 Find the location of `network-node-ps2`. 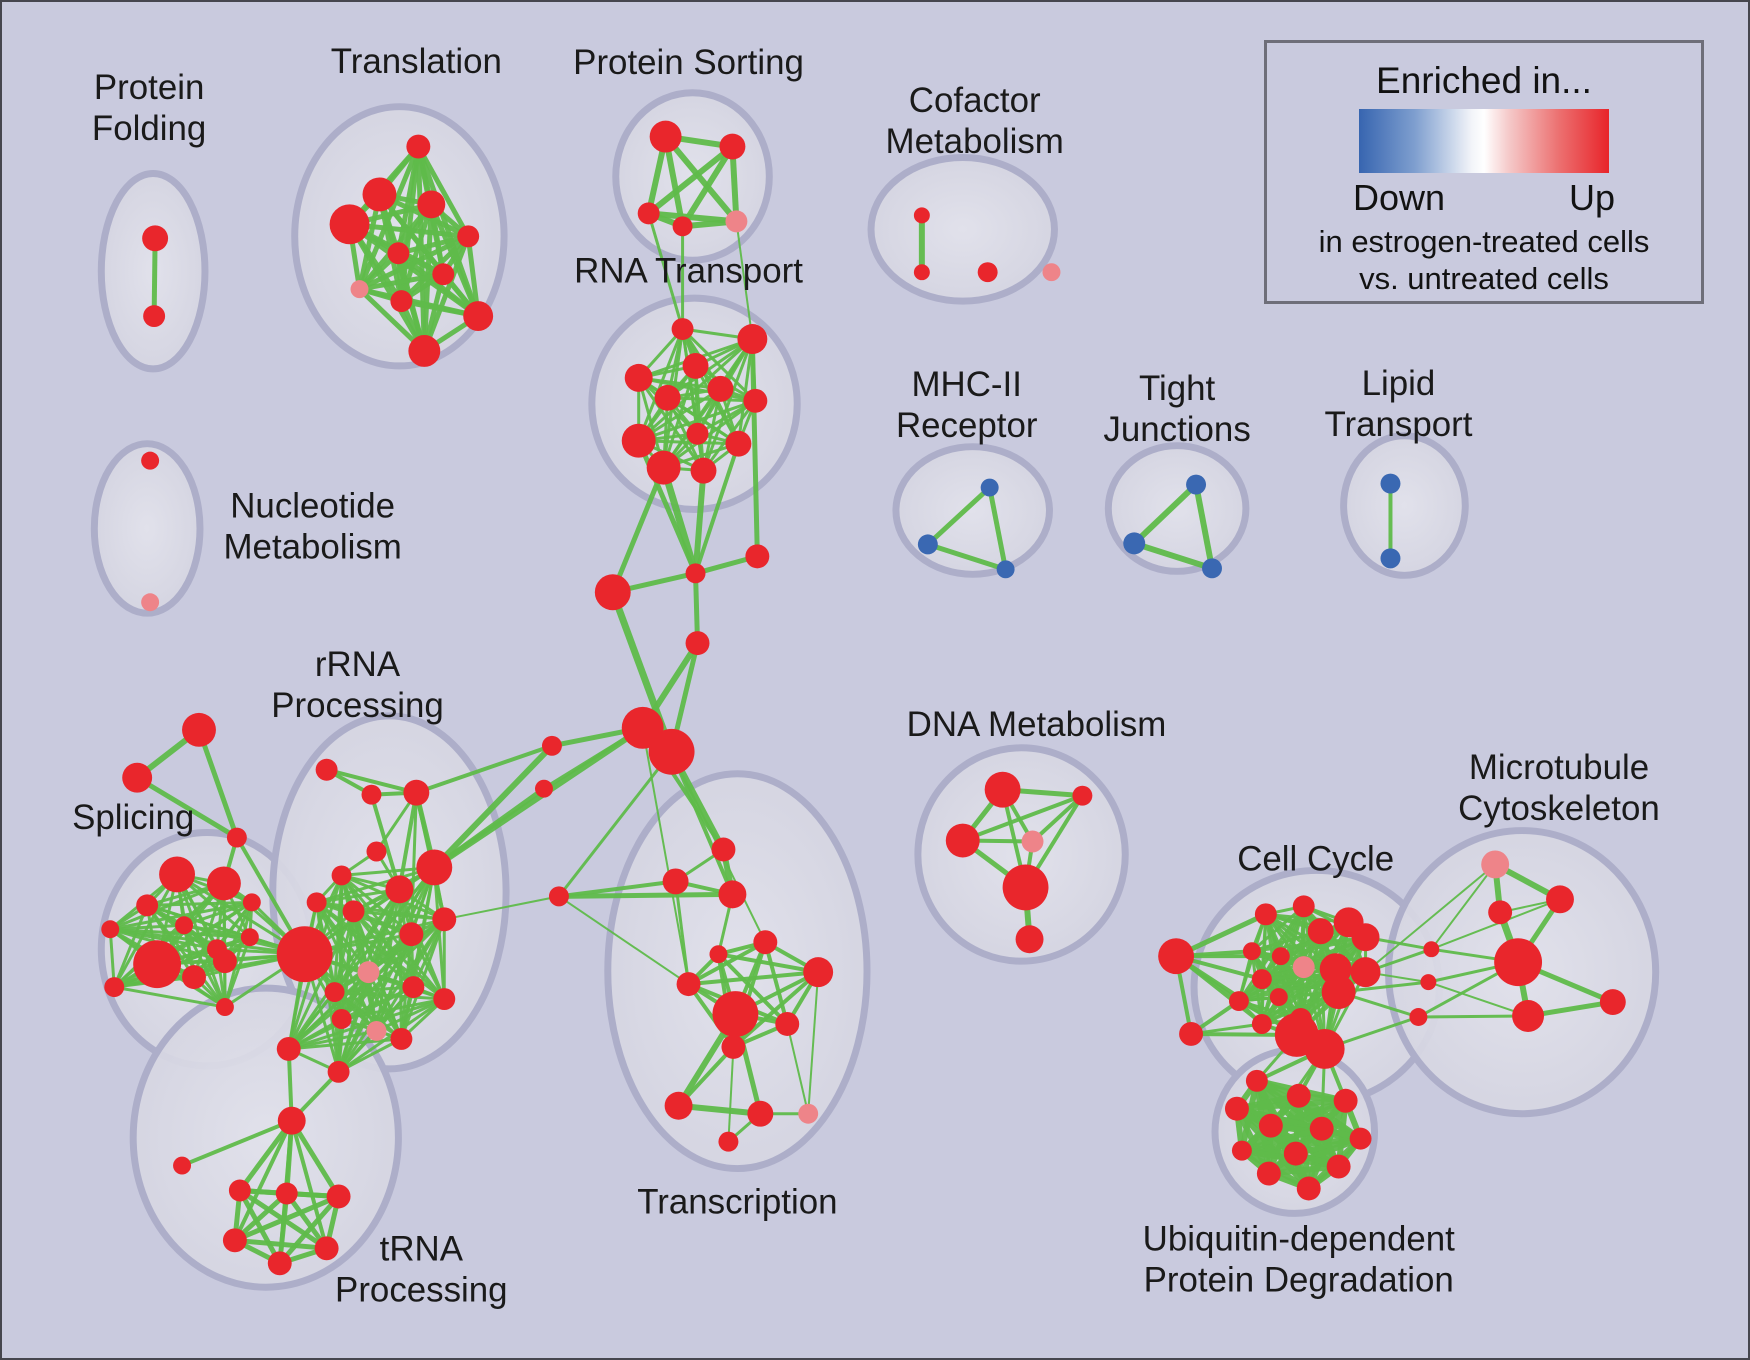

network-node-ps2 is located at coordinates (732, 146).